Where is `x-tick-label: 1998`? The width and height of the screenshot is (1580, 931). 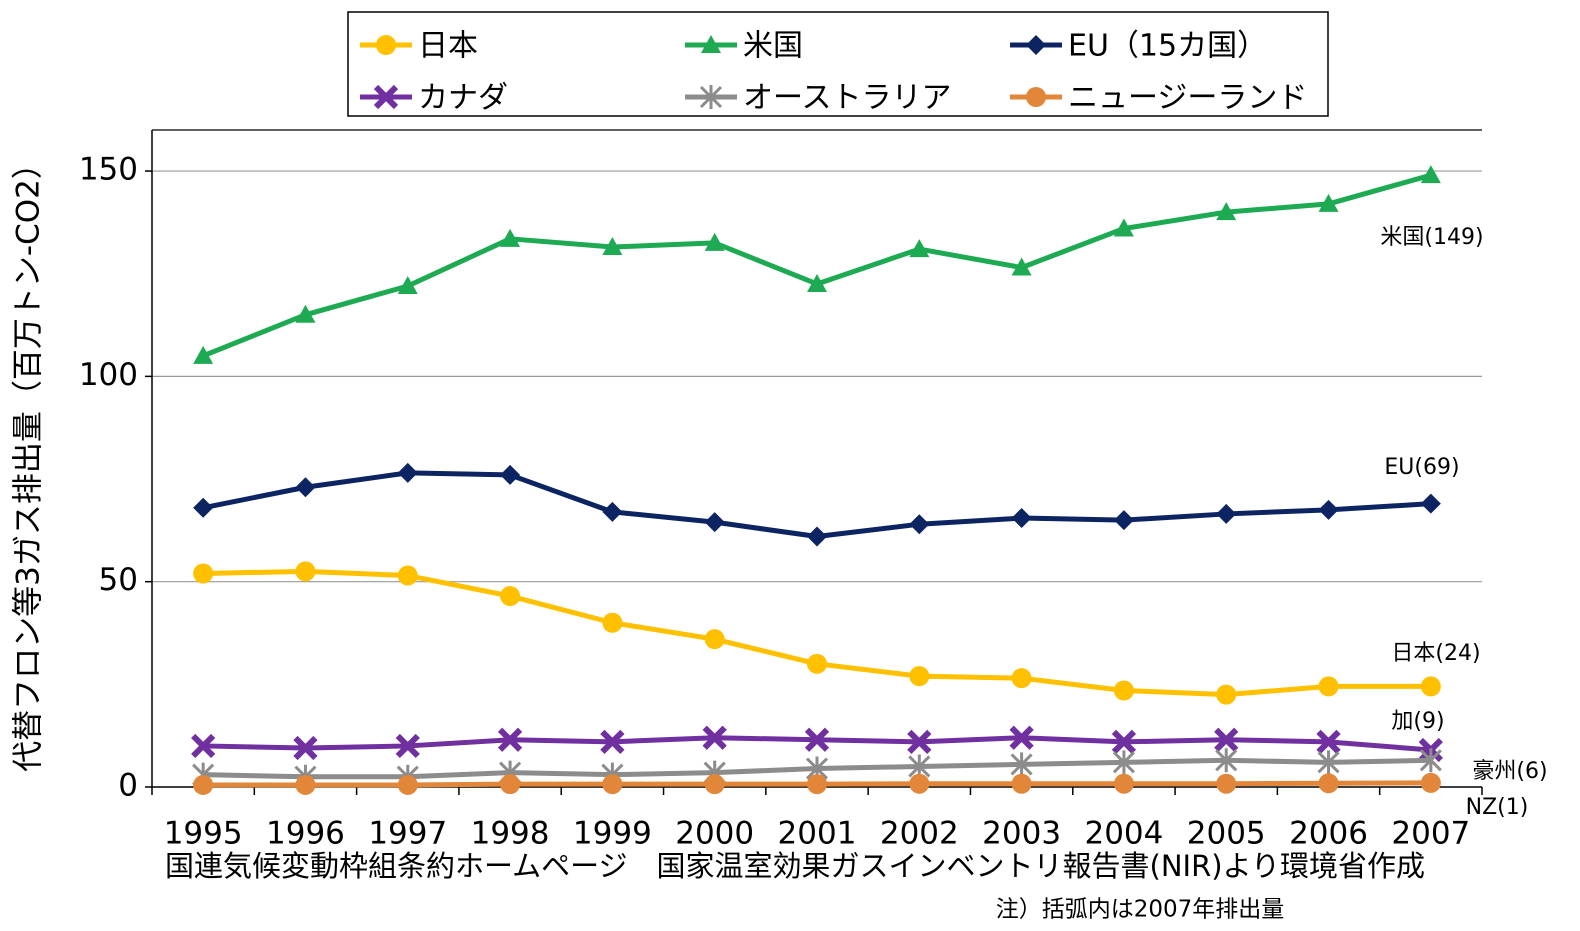 x-tick-label: 1998 is located at coordinates (510, 834).